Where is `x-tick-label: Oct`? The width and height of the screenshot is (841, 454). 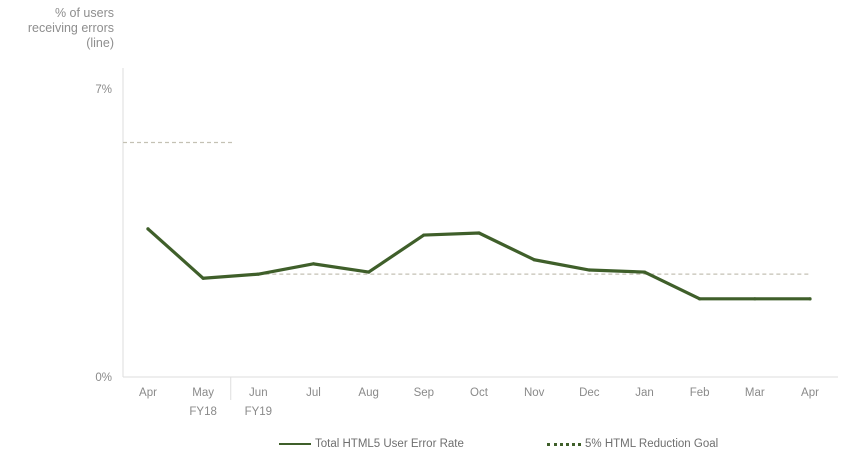 x-tick-label: Oct is located at coordinates (479, 393).